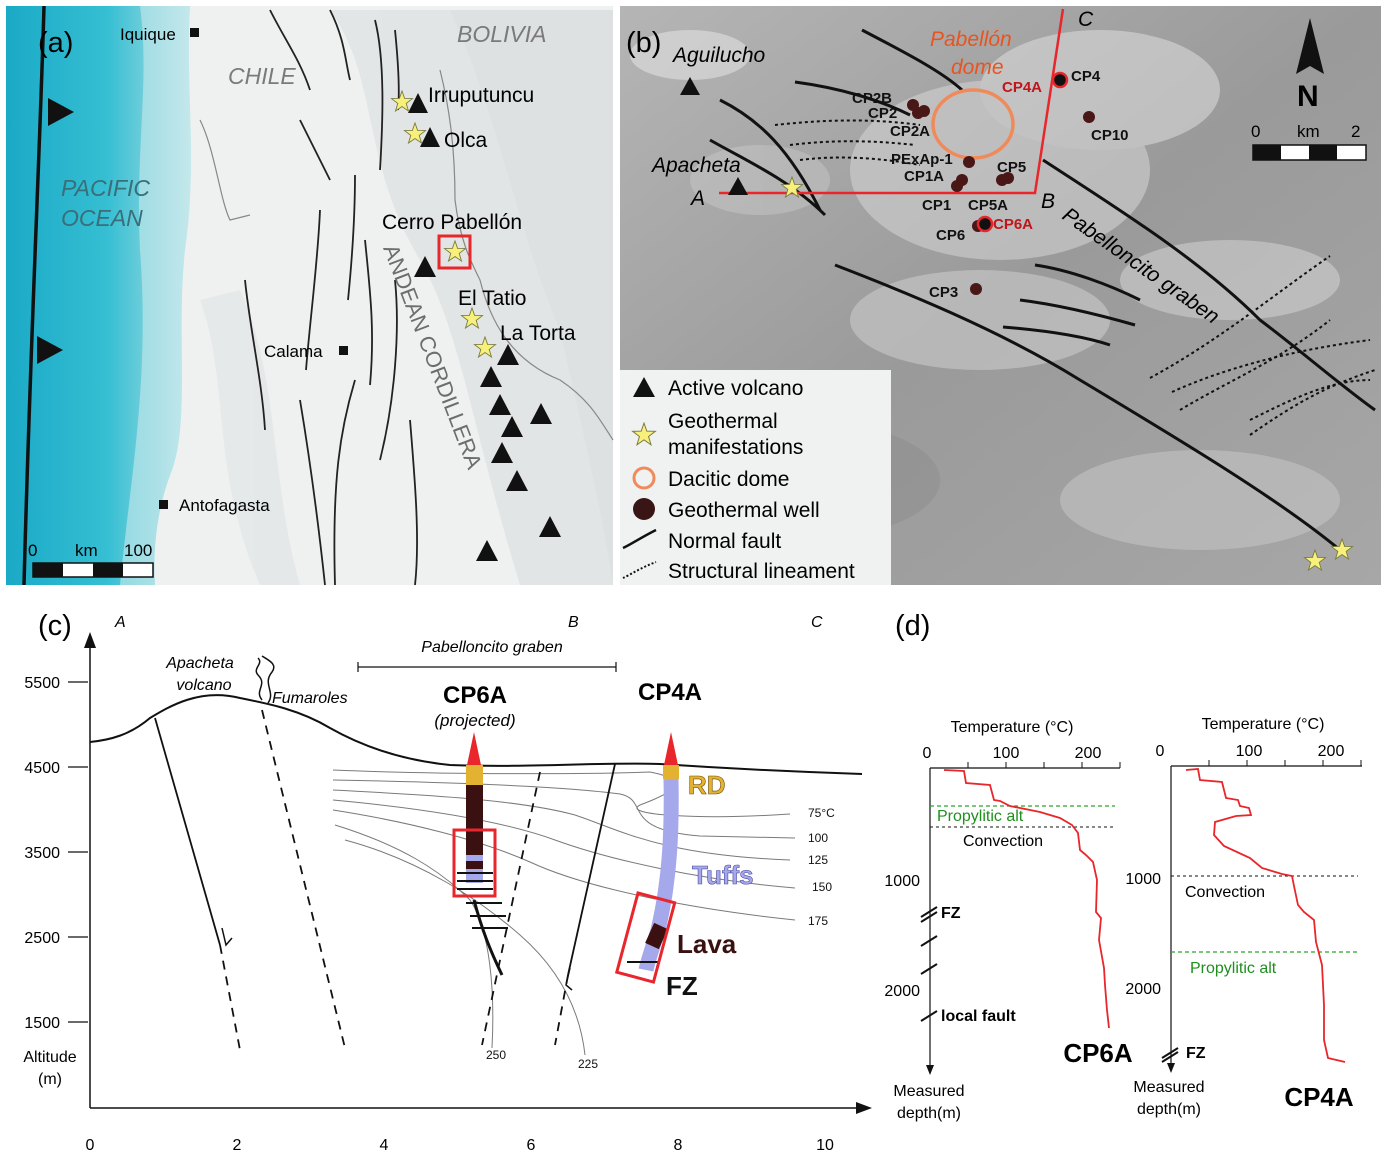 The image size is (1387, 1155). Describe the element at coordinates (573, 622) in the screenshot. I see `section-label-b: B` at that location.